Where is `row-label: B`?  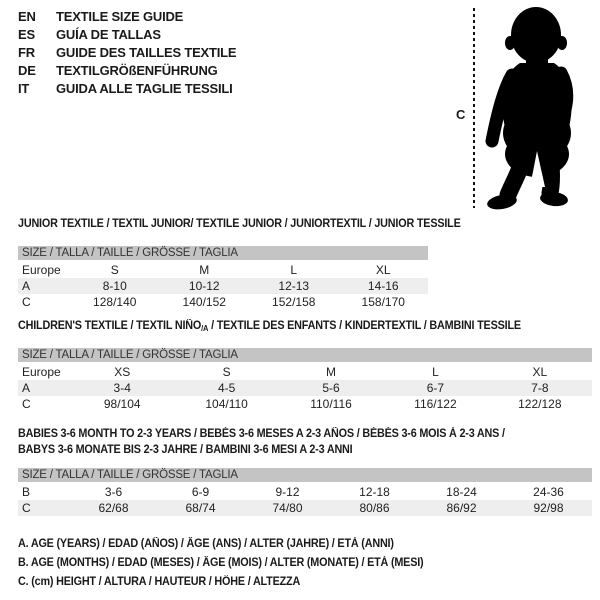
row-label: B is located at coordinates (26, 492).